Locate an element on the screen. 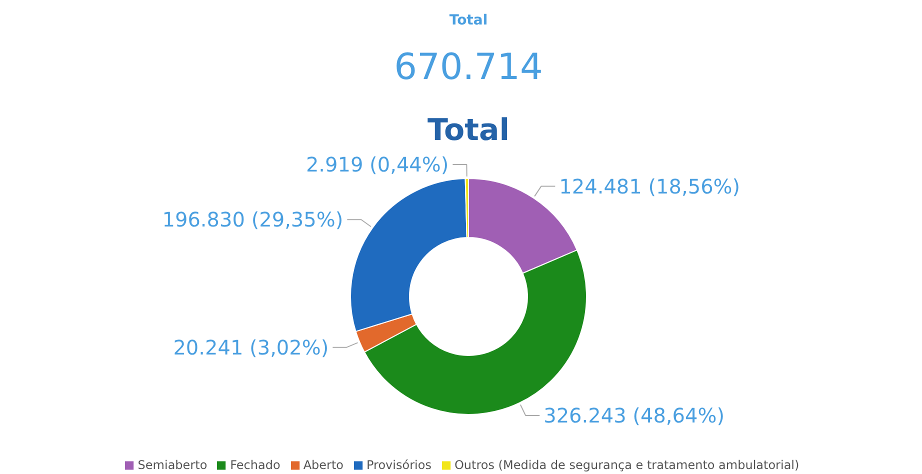 This screenshot has height=474, width=922. data-label: 326.243 (48,64%) is located at coordinates (634, 416).